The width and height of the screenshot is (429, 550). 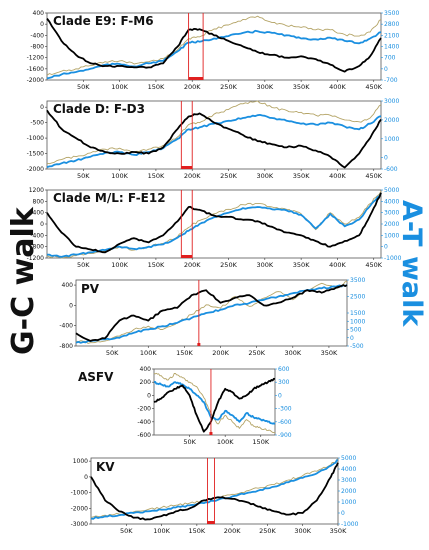 I want to click on y-right-tick-label: 700, so click(x=390, y=58).